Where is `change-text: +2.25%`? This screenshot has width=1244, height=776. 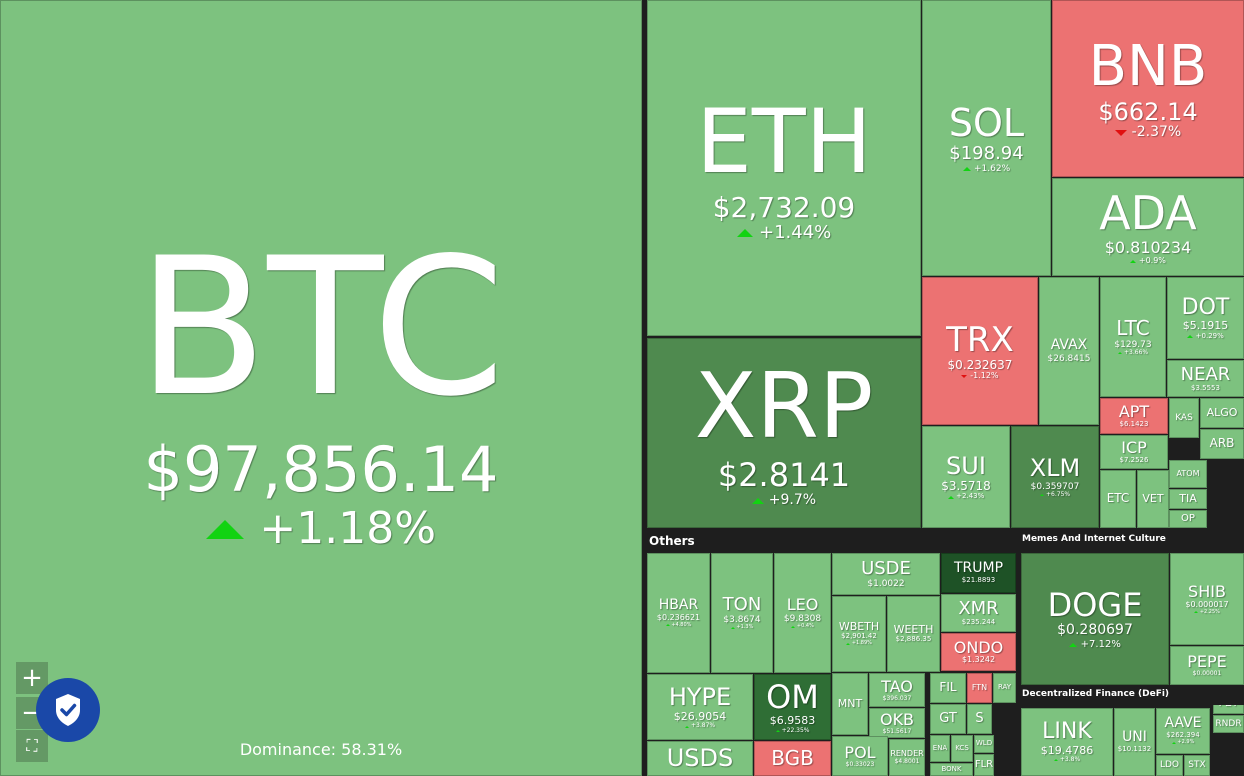 change-text: +2.25% is located at coordinates (1209, 611).